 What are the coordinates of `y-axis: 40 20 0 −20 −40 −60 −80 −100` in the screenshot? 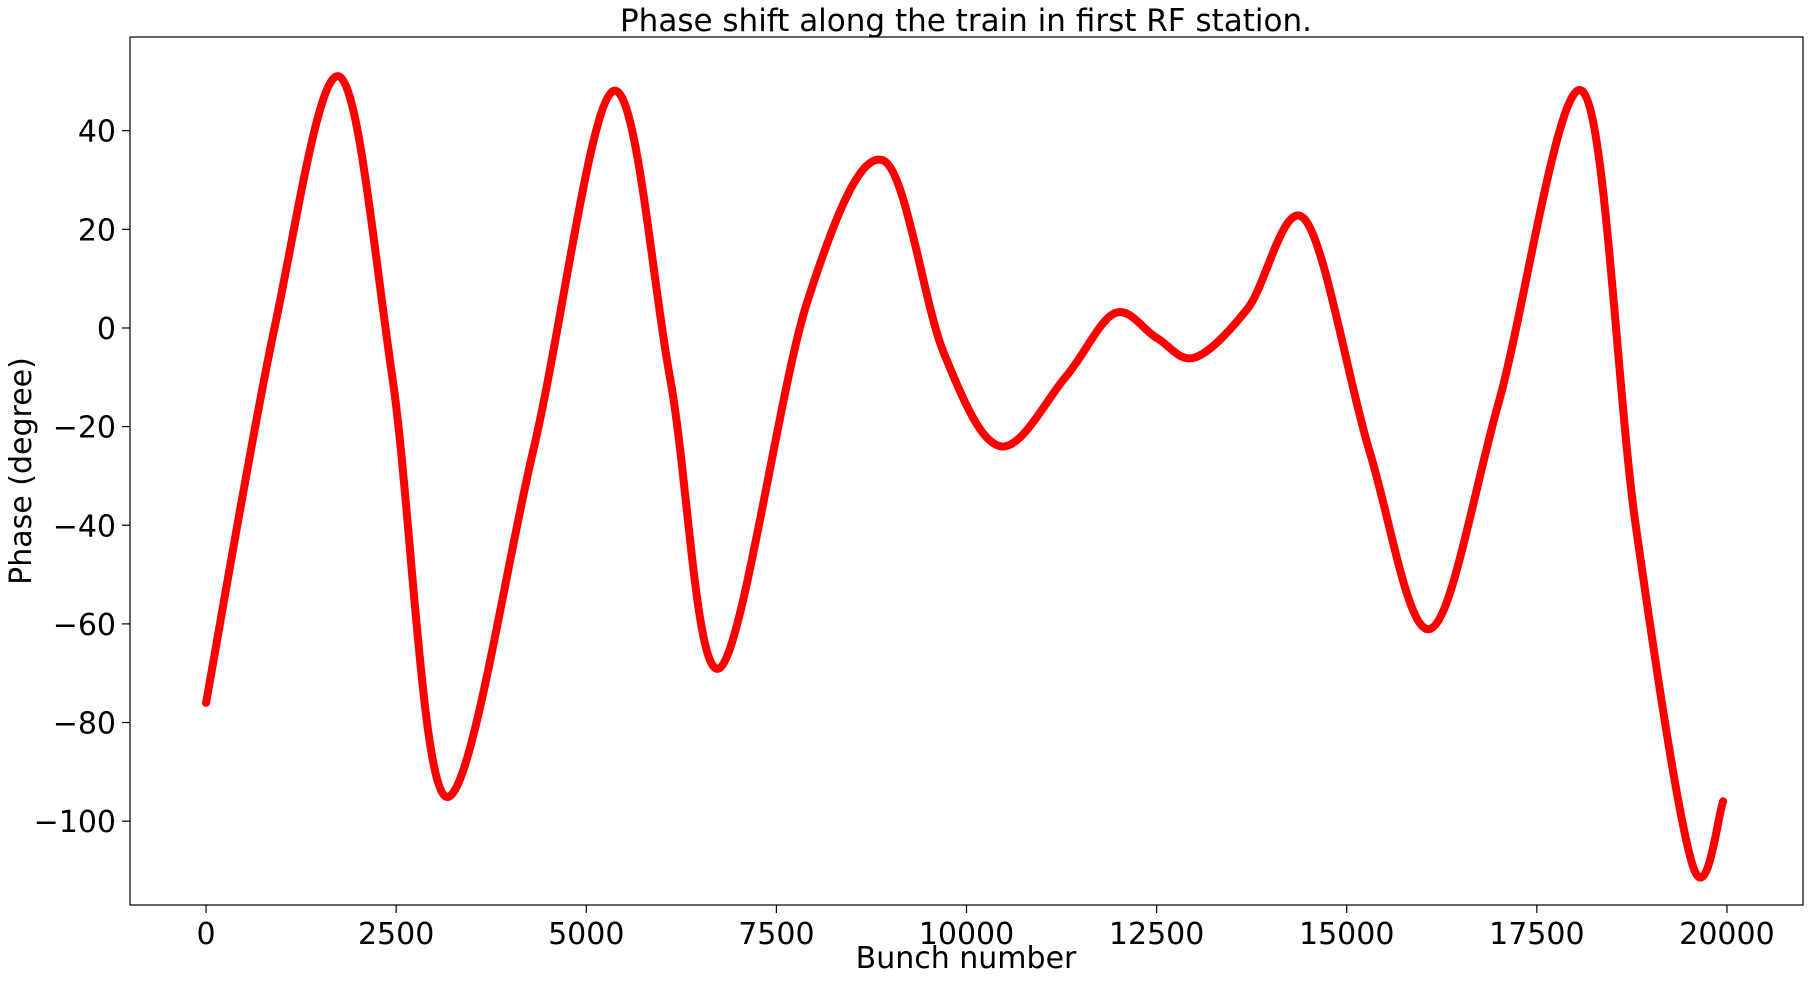 It's located at (82, 477).